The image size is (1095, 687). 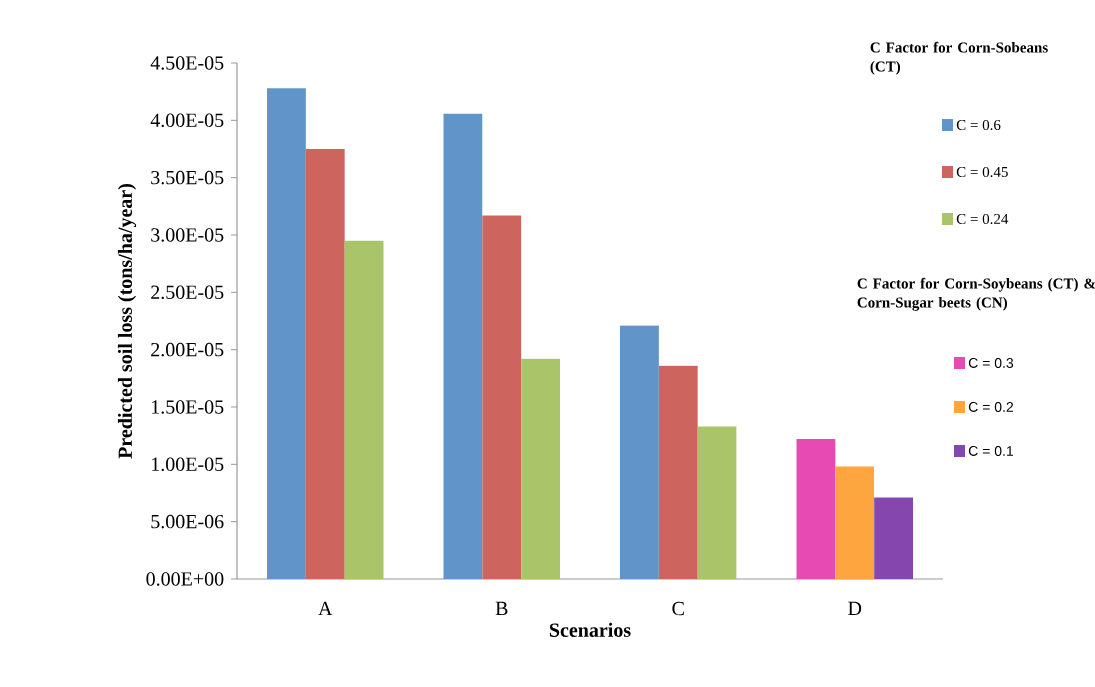 What do you see at coordinates (187, 120) in the screenshot?
I see `y-tick-label: 4.00E-05` at bounding box center [187, 120].